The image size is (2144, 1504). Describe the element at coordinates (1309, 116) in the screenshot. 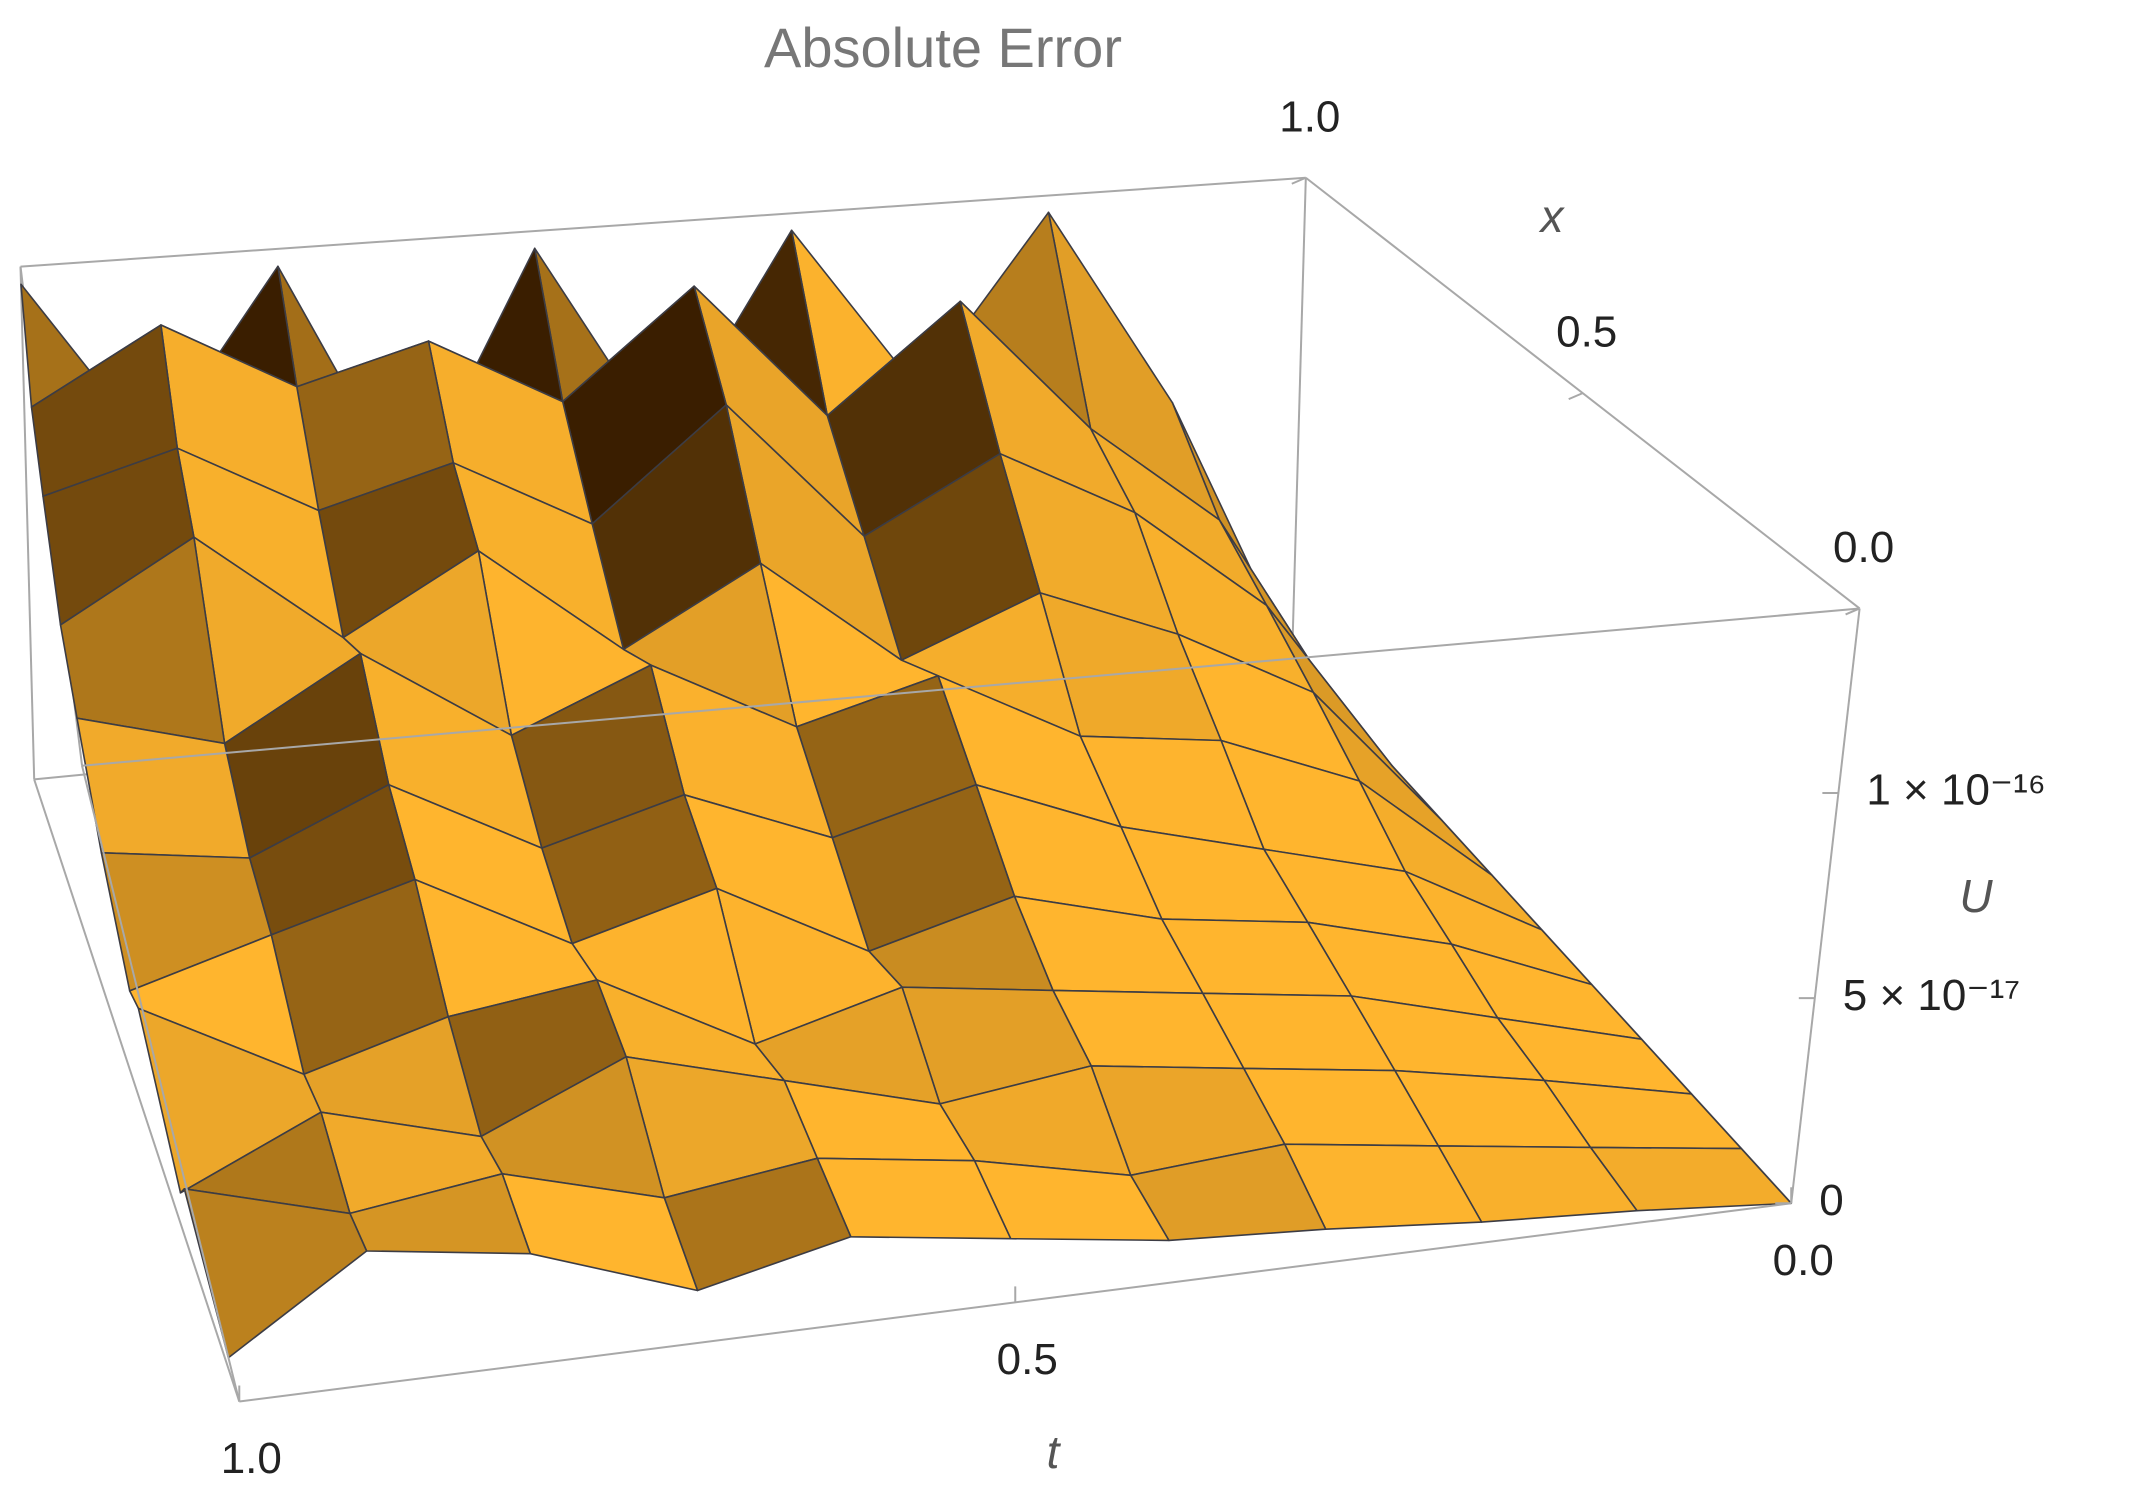

I see `x-tick-label: 1.0` at that location.